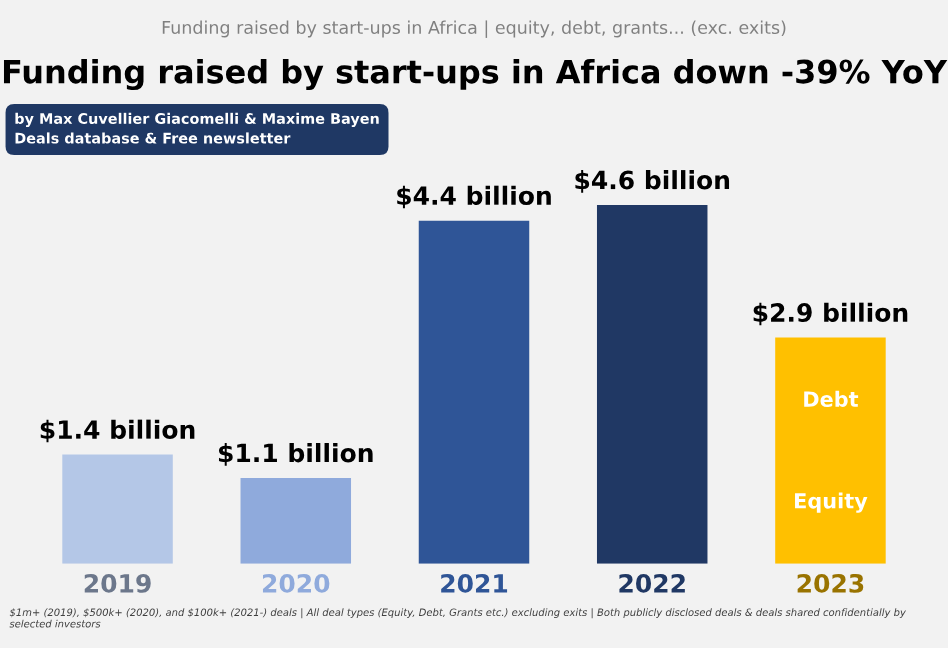 The width and height of the screenshot is (948, 648). What do you see at coordinates (296, 583) in the screenshot?
I see `x-tick-label: 2020` at bounding box center [296, 583].